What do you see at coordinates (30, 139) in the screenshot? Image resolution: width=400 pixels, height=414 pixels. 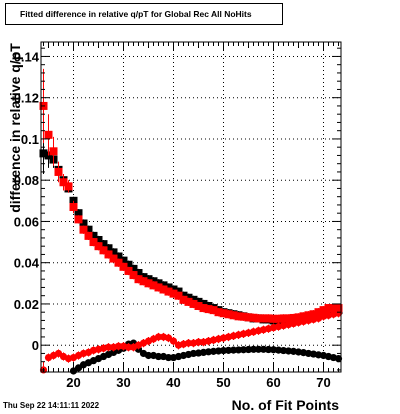 I see `y-tick-label: 0.1` at bounding box center [30, 139].